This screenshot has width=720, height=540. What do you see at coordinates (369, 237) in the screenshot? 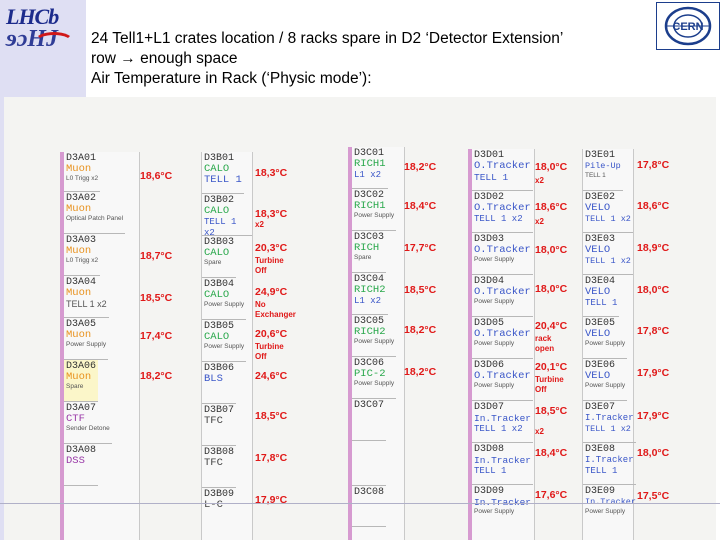
I see `rack-id: D3C03` at bounding box center [369, 237].